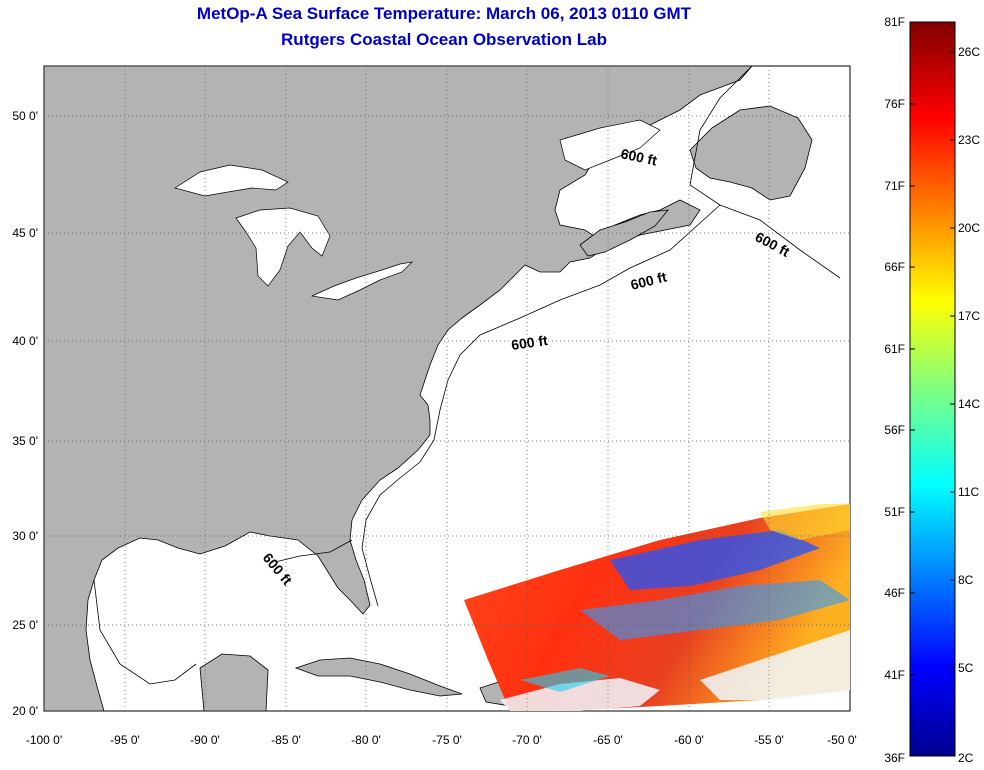 This screenshot has height=770, width=984. I want to click on colorbar-f-label: 56F, so click(894, 430).